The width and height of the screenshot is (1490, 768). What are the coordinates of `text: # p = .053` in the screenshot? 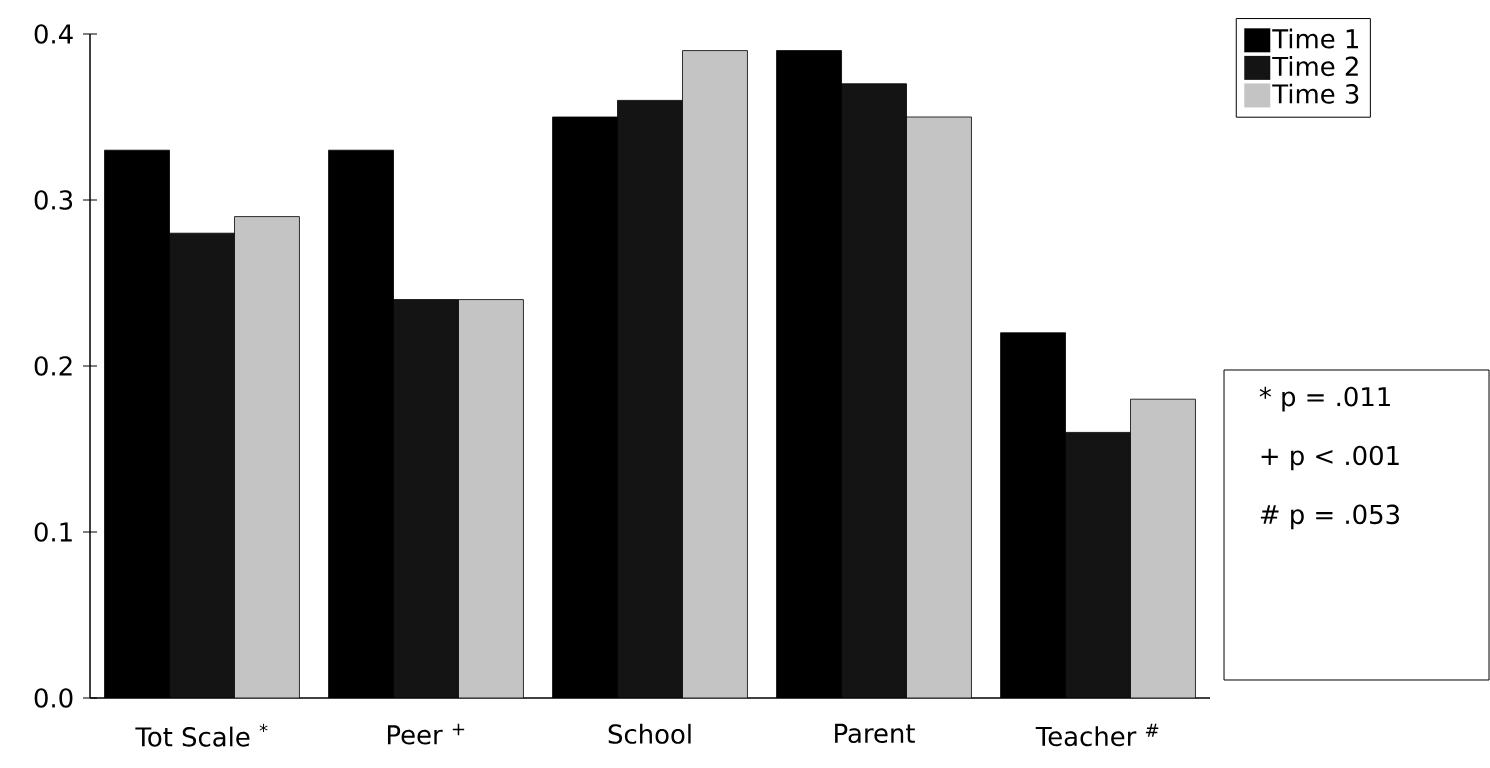 It's located at (1329, 517).